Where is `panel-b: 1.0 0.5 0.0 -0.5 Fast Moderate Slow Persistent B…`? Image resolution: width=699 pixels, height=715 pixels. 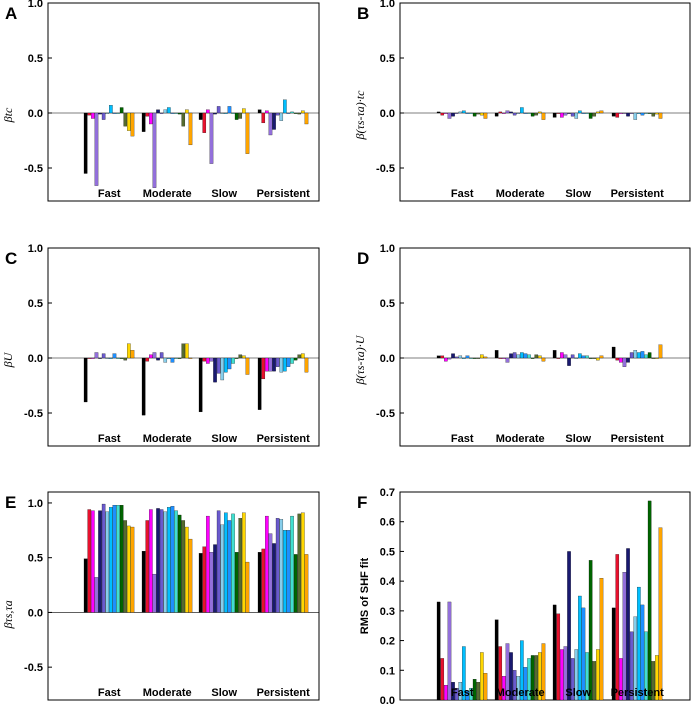
panel-b: 1.0 0.5 0.0 -0.5 Fast Moderate Slow Persistent B… is located at coordinates (522, 101).